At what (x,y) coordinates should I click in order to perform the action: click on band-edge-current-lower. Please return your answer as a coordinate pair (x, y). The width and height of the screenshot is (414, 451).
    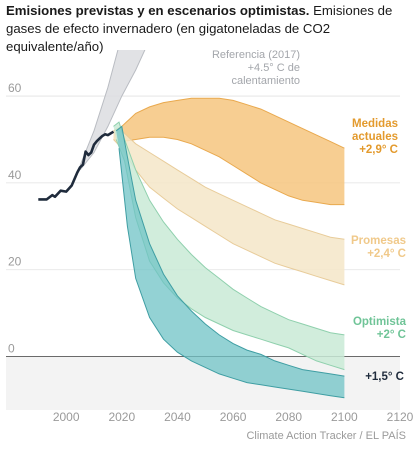
    Looking at the image, I should click on (229, 171).